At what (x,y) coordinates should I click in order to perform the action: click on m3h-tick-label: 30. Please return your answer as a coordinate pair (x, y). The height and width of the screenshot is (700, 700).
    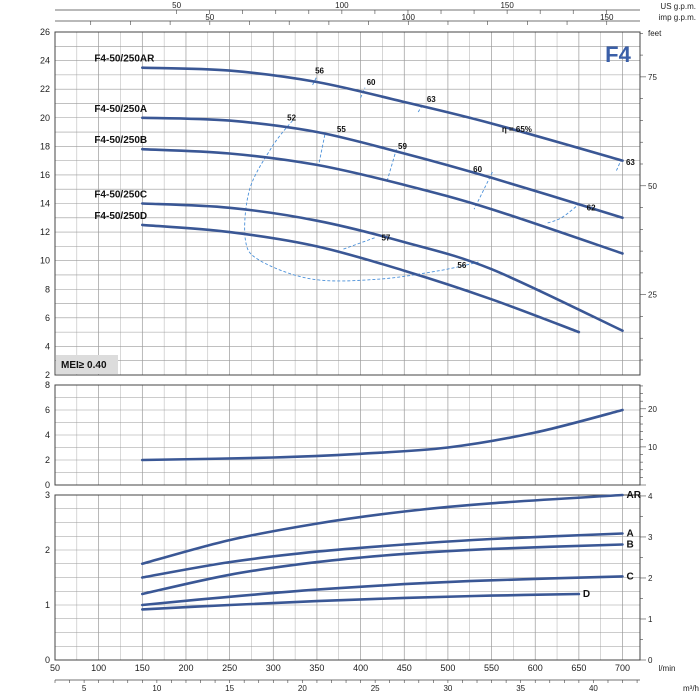
    Looking at the image, I should click on (447, 688).